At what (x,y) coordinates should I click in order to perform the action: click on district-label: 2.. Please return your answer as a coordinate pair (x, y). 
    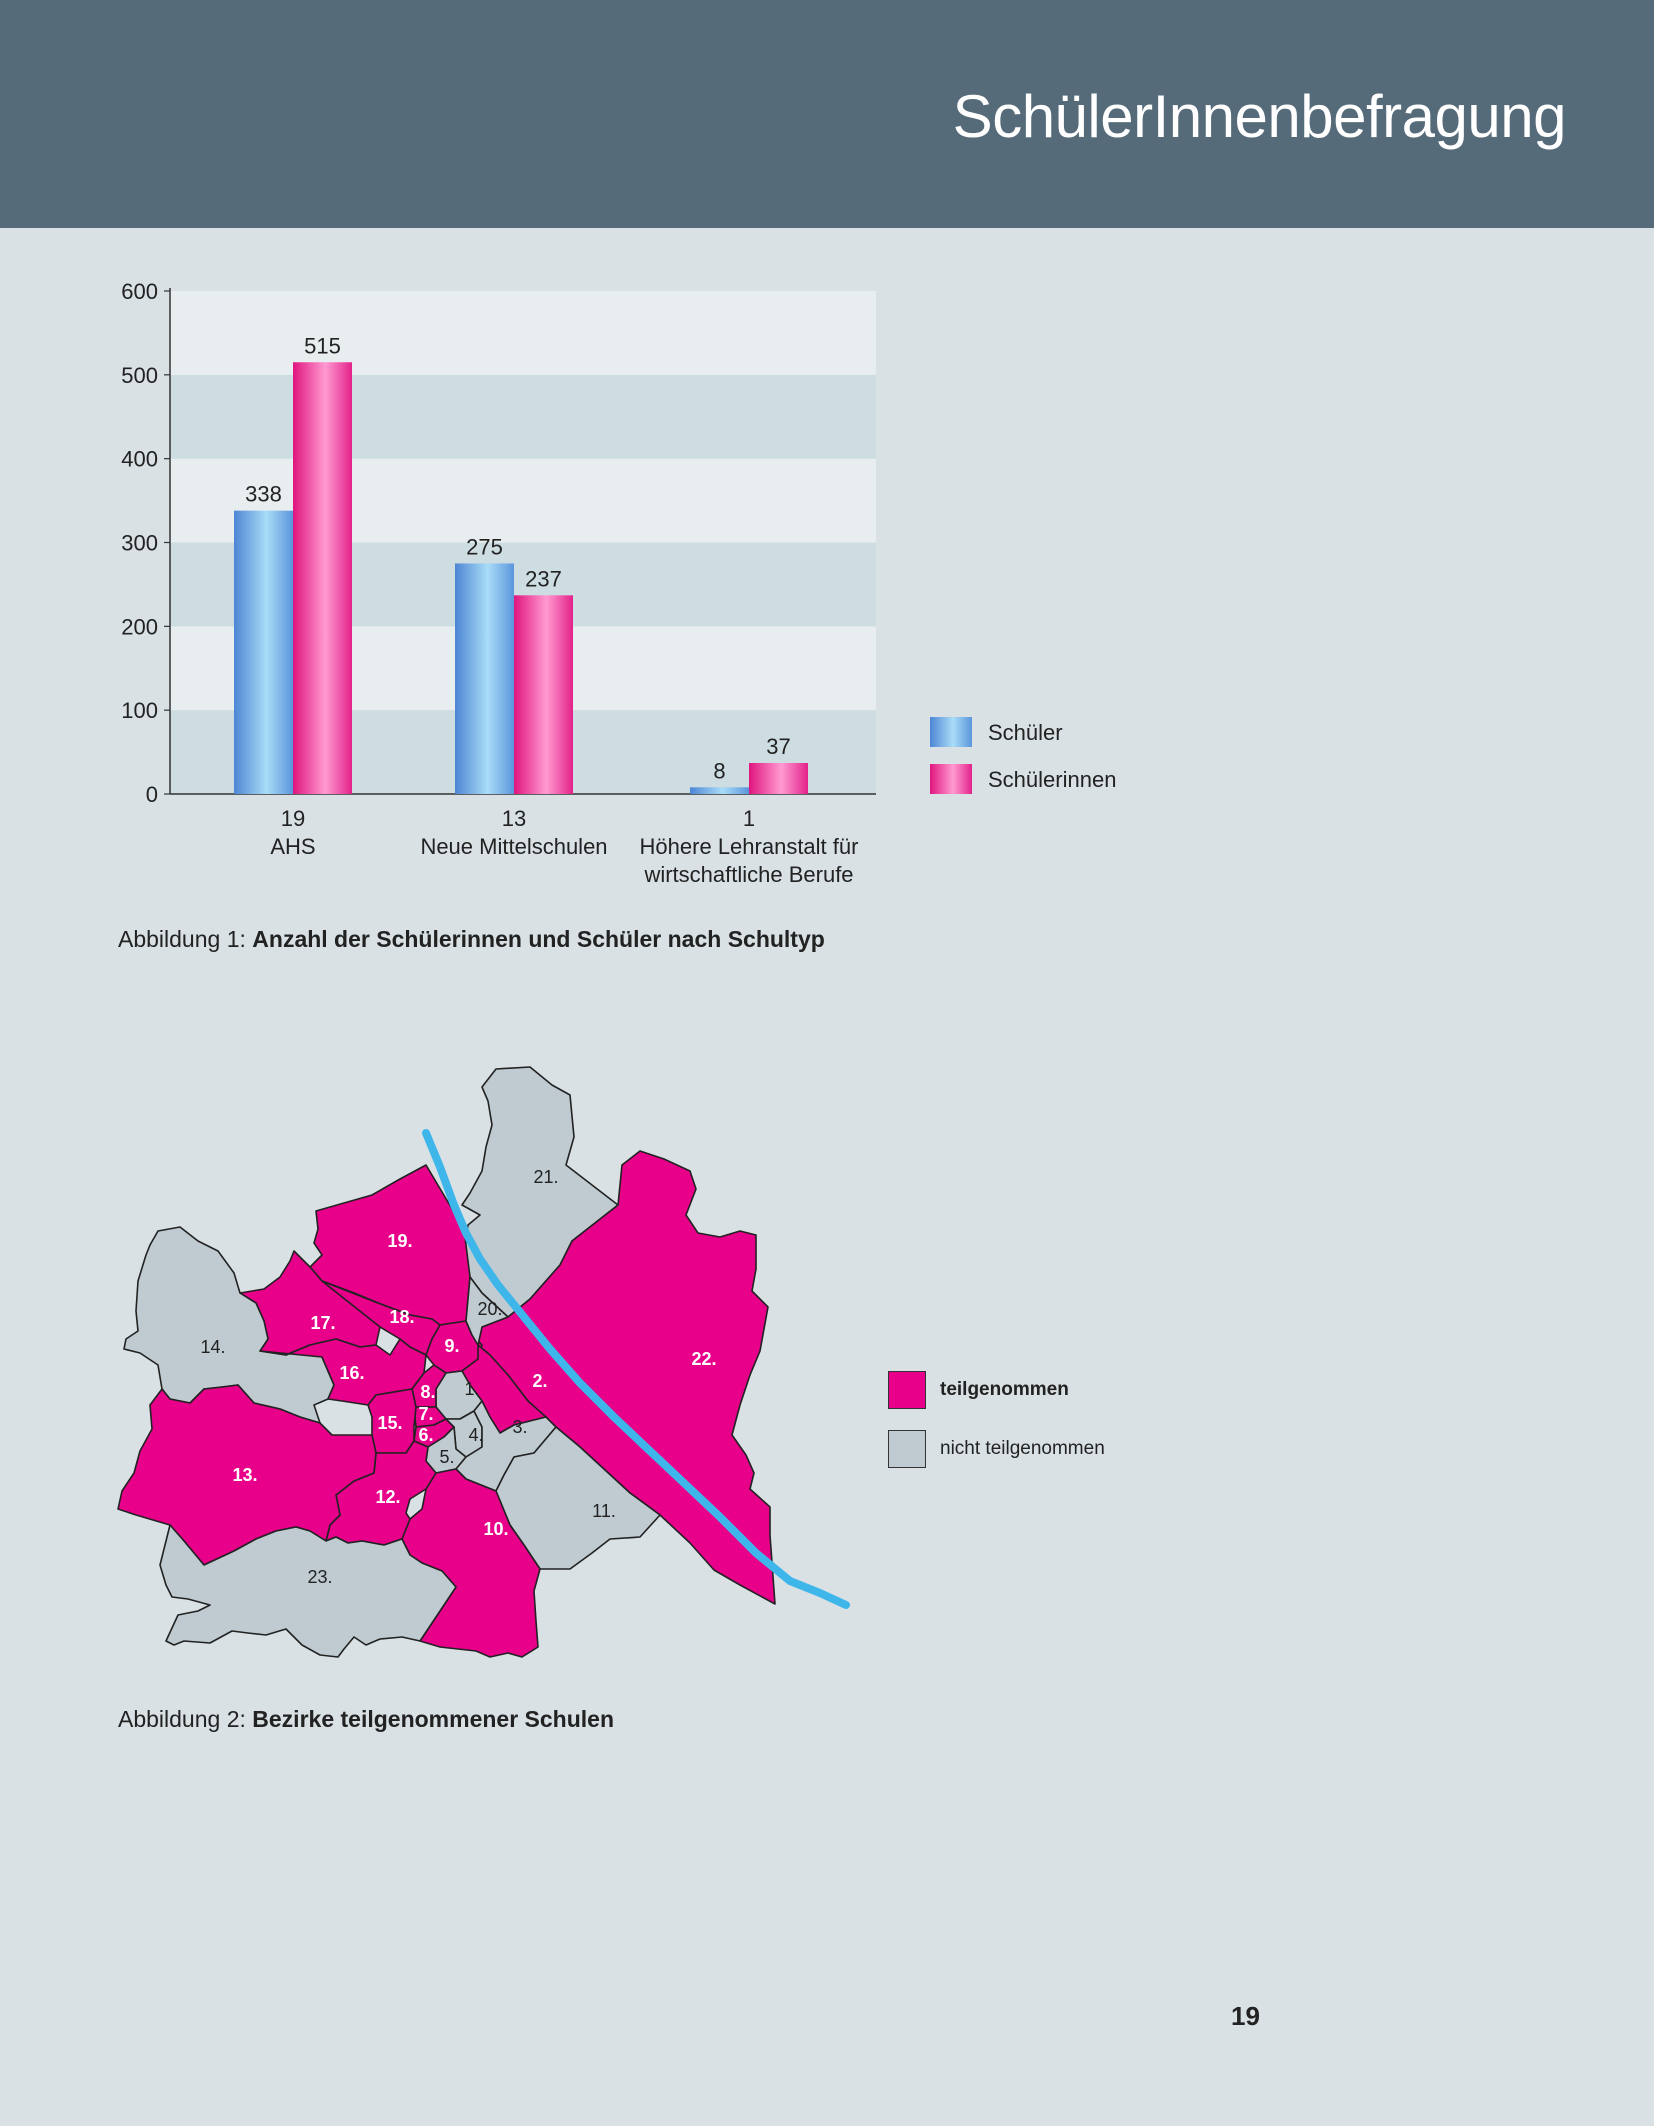
    Looking at the image, I should click on (539, 1381).